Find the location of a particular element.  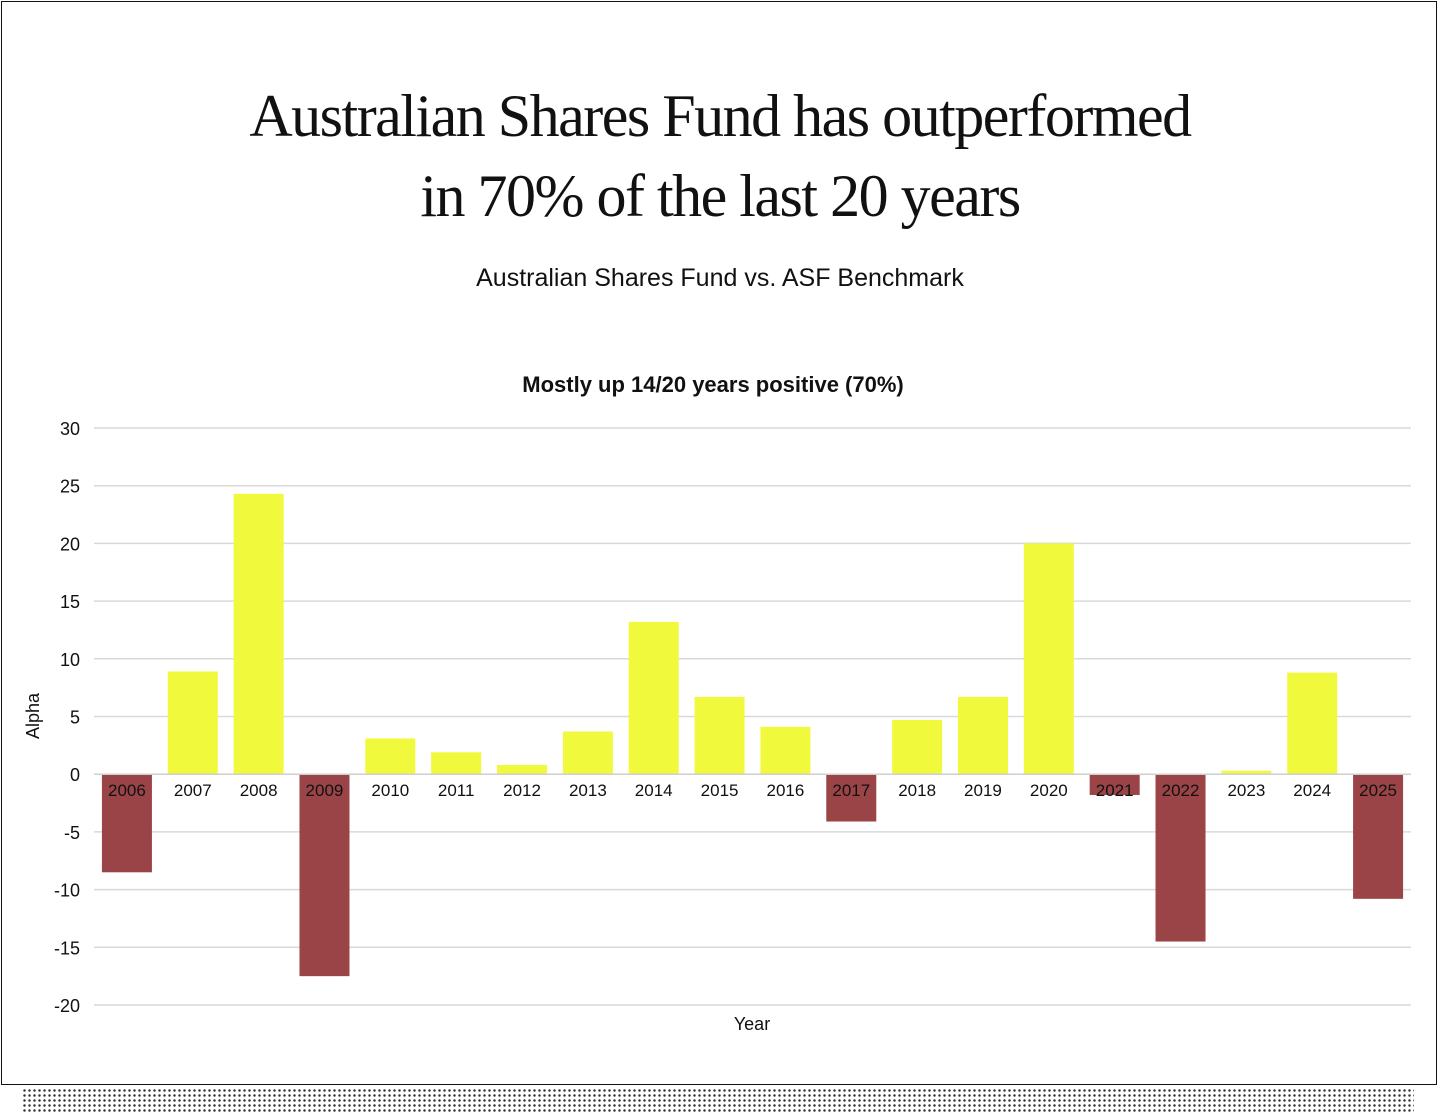

bar-2008 is located at coordinates (258, 634).